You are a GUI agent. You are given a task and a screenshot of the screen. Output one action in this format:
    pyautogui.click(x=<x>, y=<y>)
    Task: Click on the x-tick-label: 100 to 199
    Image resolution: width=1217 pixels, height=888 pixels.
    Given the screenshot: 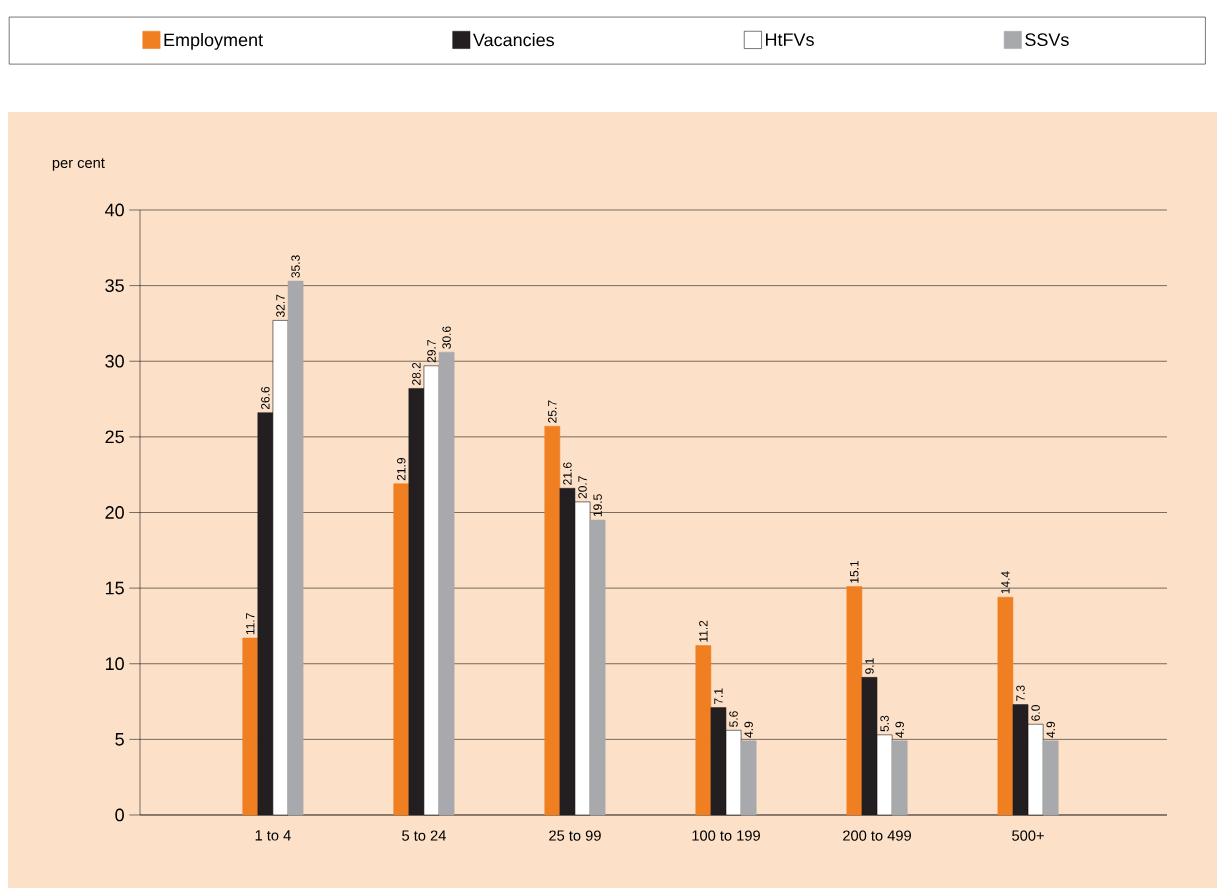 What is the action you would take?
    pyautogui.click(x=726, y=835)
    